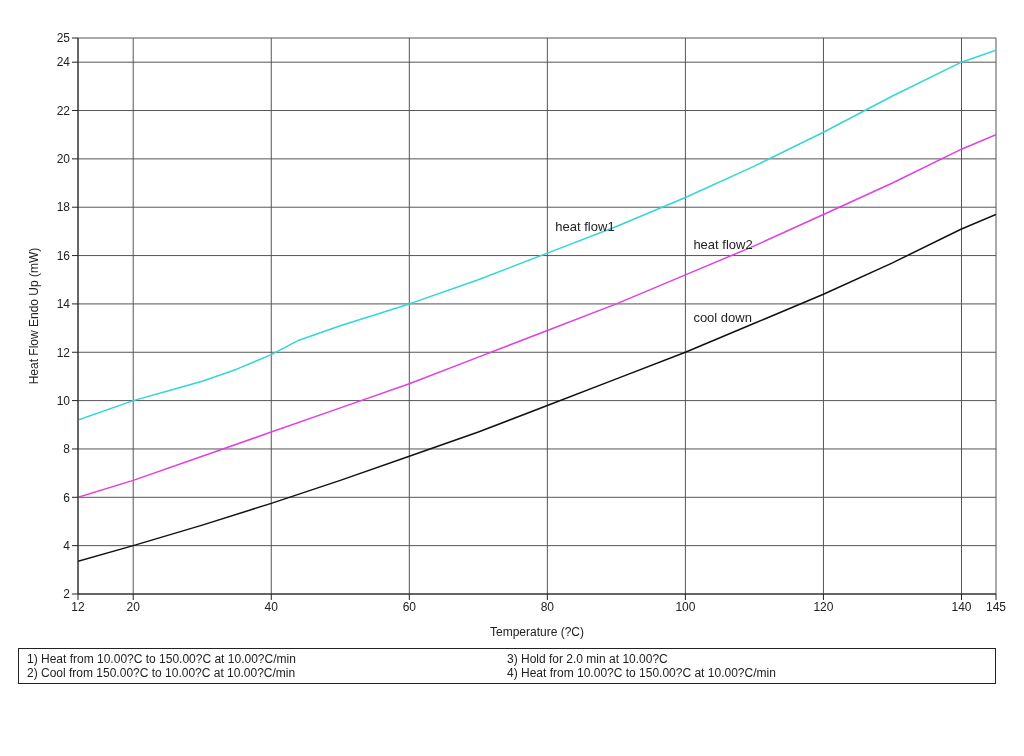 Image resolution: width=1024 pixels, height=756 pixels. Describe the element at coordinates (537, 632) in the screenshot. I see `x-axis-title: Temperature (?C)` at that location.